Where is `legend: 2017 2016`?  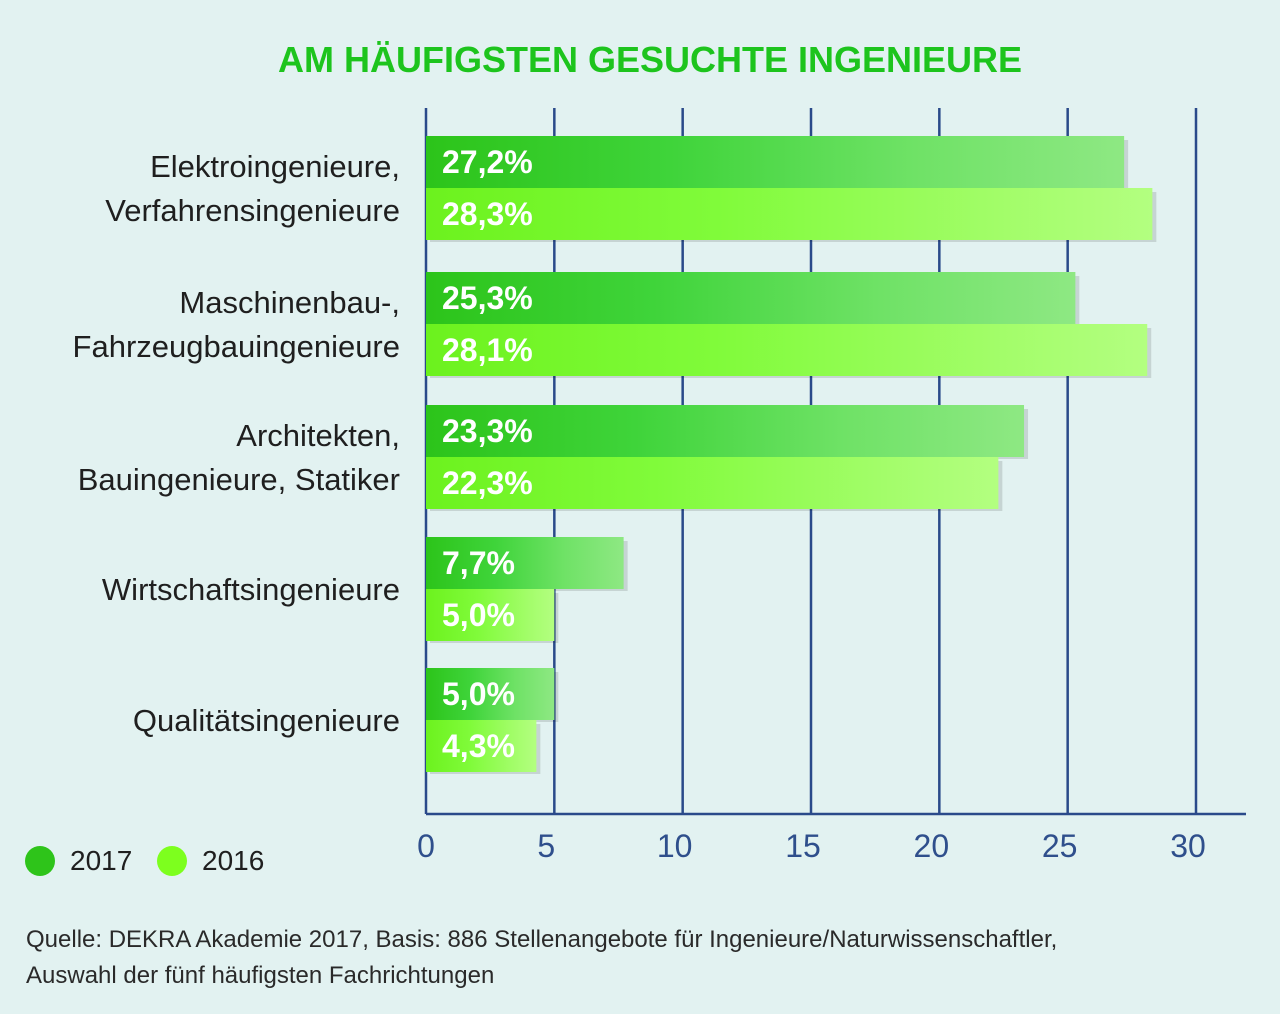
legend: 2017 2016 is located at coordinates (144, 860).